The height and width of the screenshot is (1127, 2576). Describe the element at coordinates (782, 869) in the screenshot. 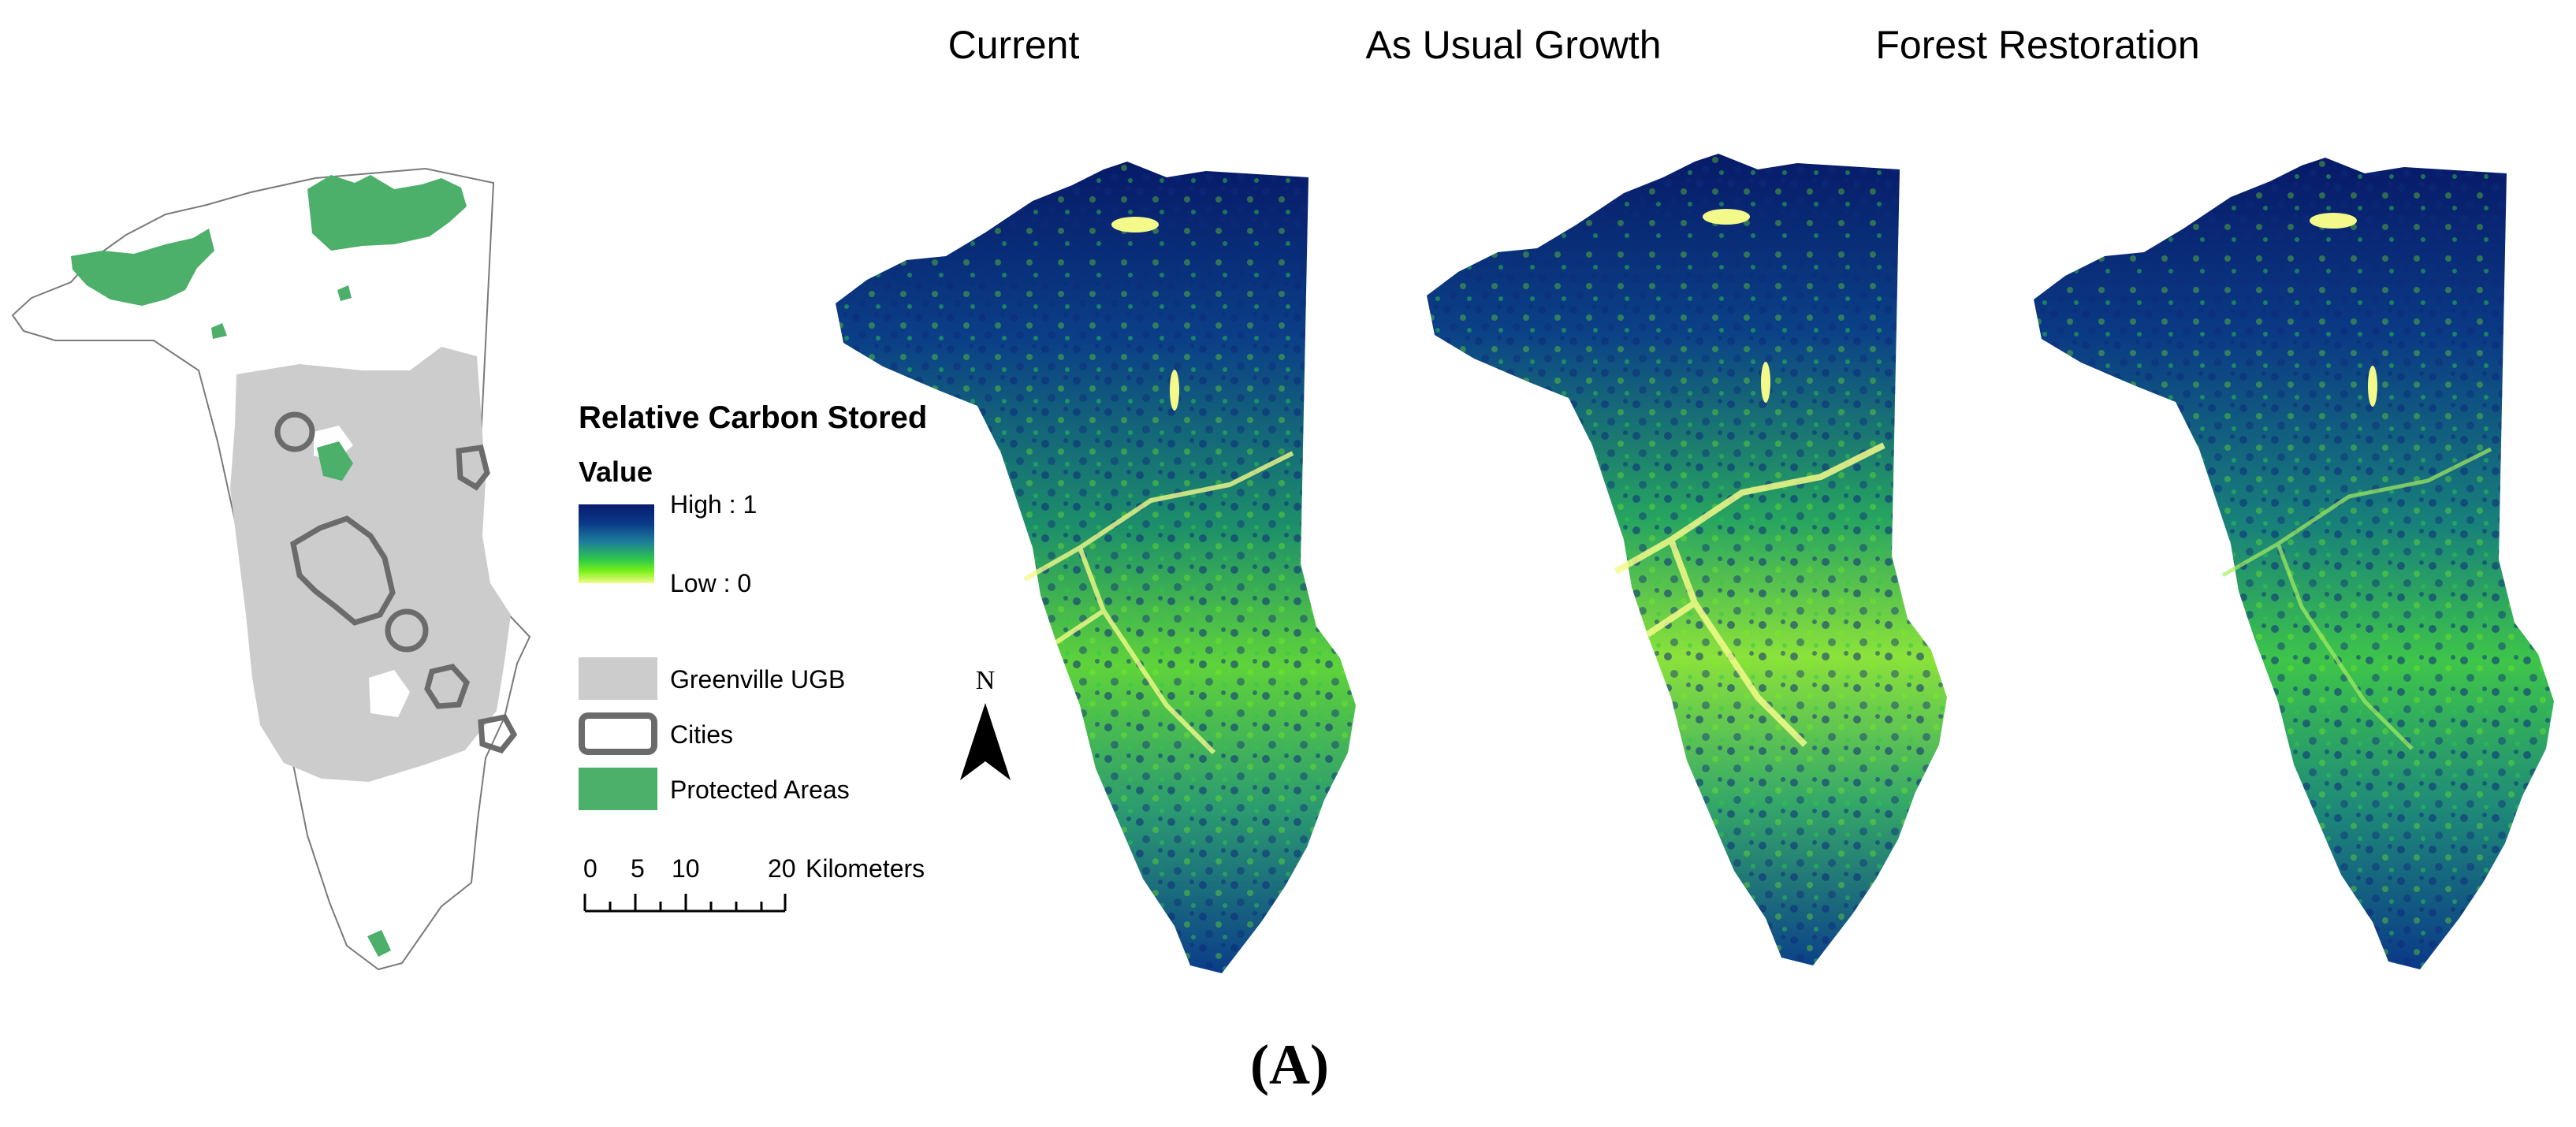

I see `scale-tick-label: 20` at that location.